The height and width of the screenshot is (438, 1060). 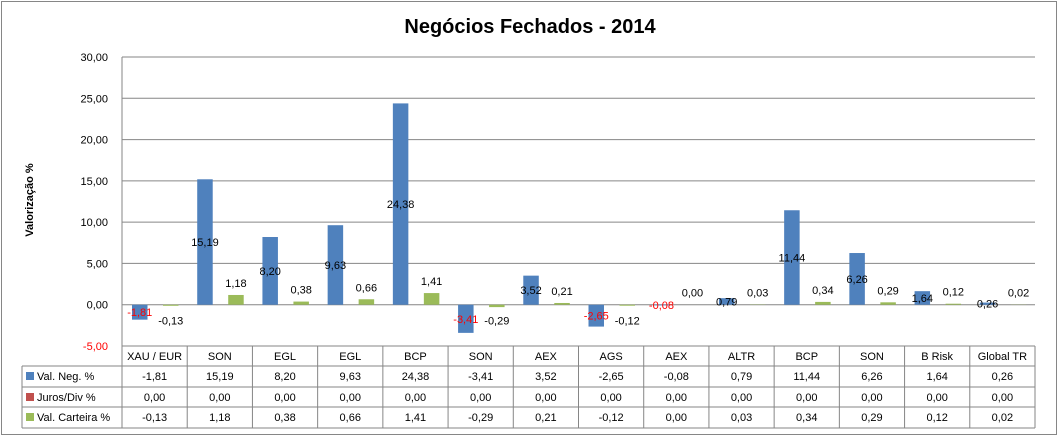 What do you see at coordinates (154, 377) in the screenshot?
I see `table-cell: -1,81` at bounding box center [154, 377].